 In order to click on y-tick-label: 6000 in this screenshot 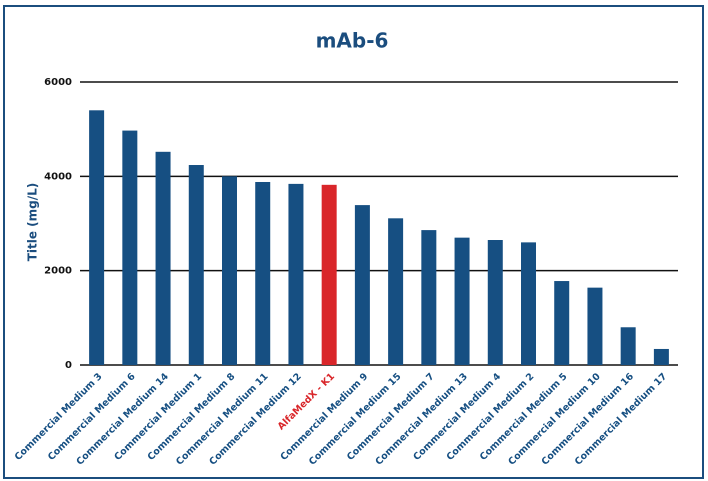, I will do `click(58, 82)`.